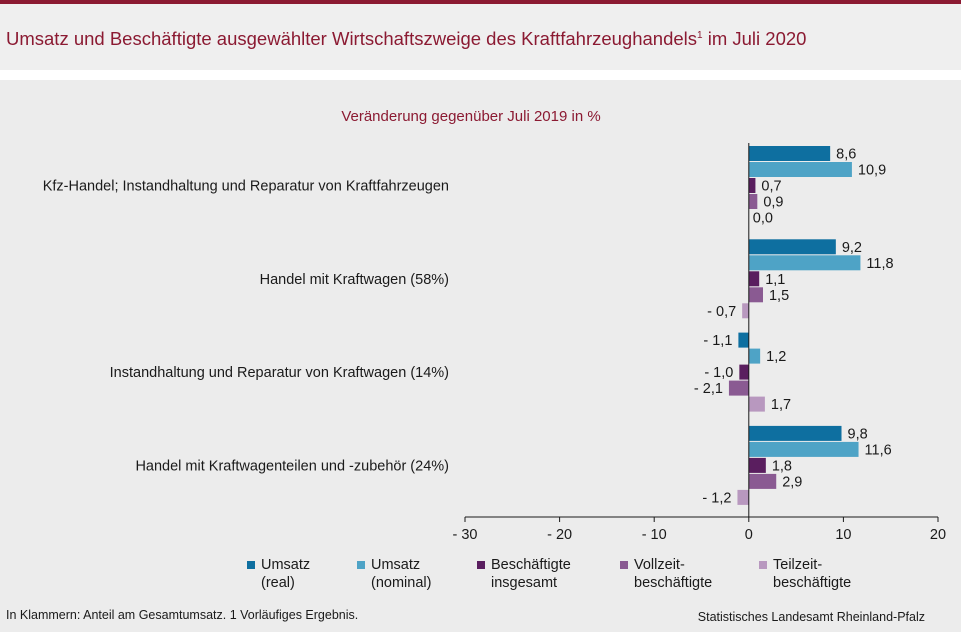 This screenshot has width=961, height=632. Describe the element at coordinates (470, 116) in the screenshot. I see `chart-subtitle: Veränderung gegenüber Juli 2019 in %` at that location.